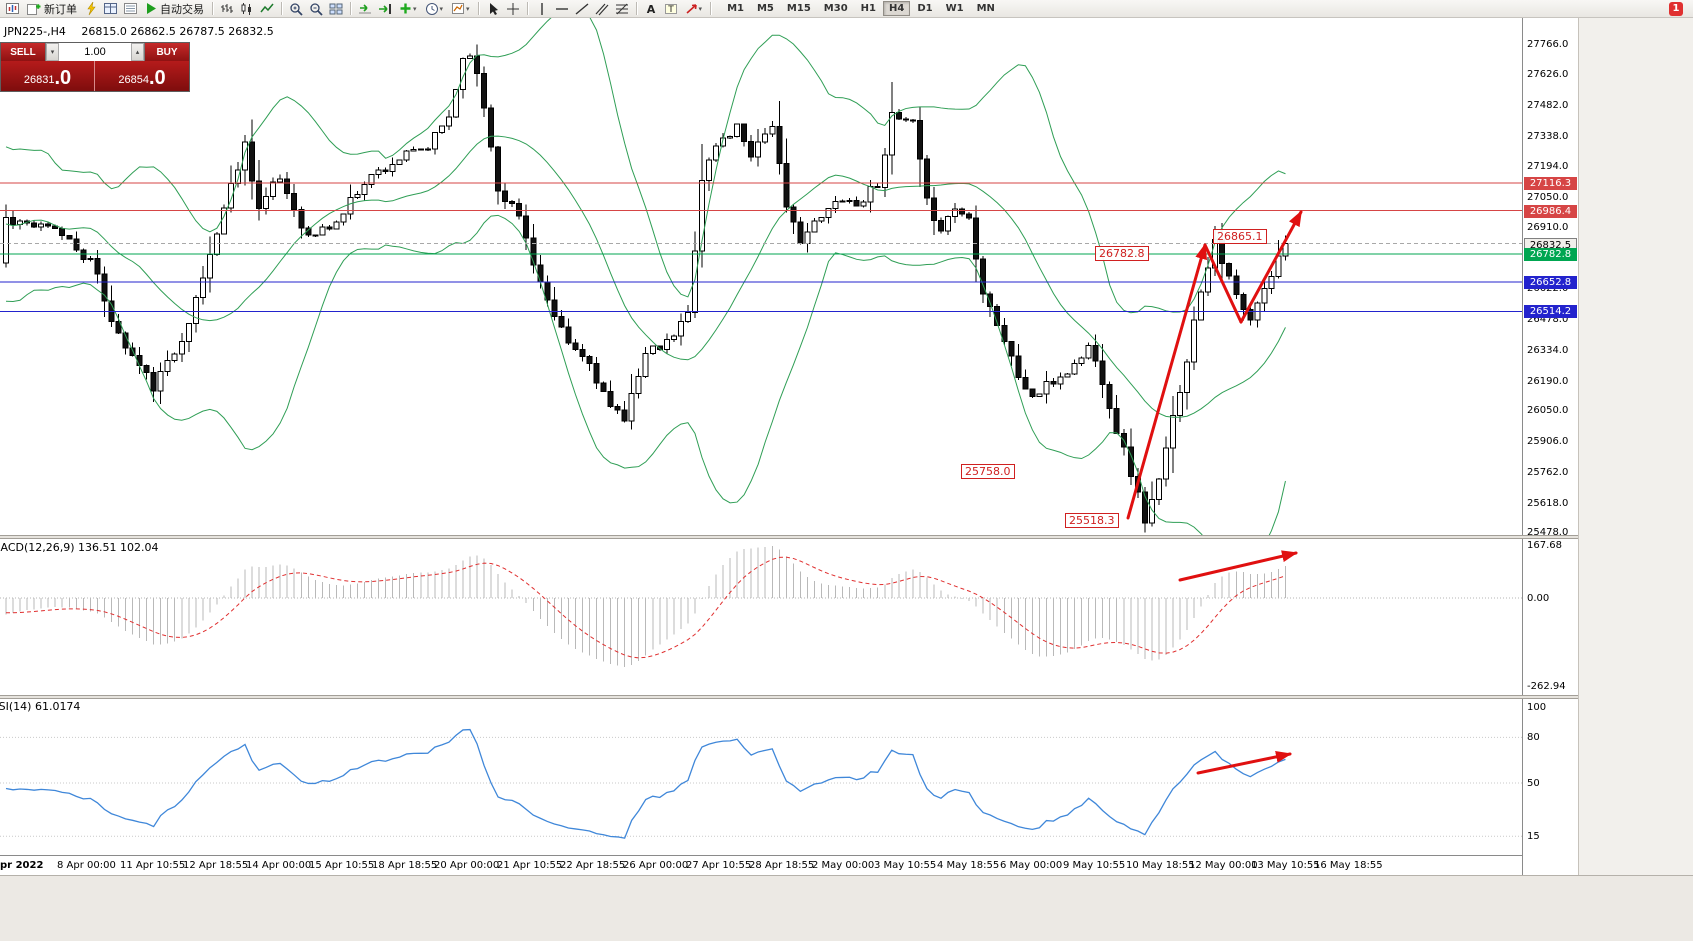 The width and height of the screenshot is (1693, 941). Describe the element at coordinates (296, 9) in the screenshot. I see `zoom-in-icon` at that location.